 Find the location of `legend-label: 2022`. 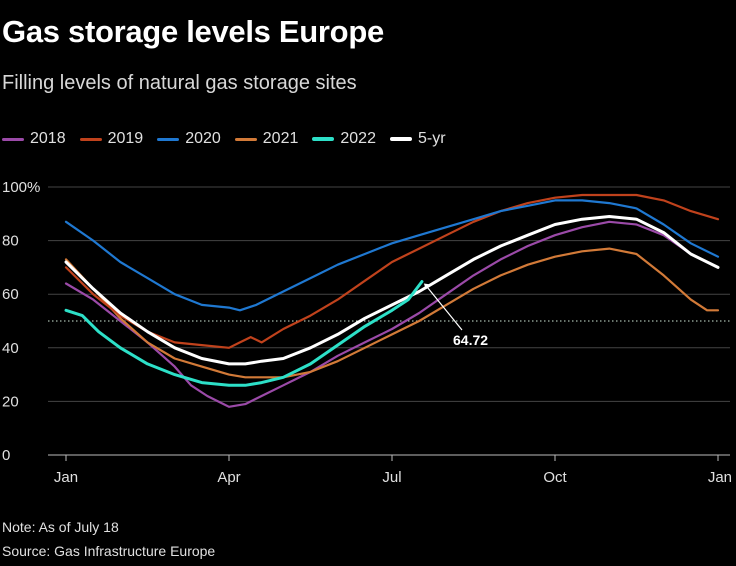

legend-label: 2022 is located at coordinates (358, 138).